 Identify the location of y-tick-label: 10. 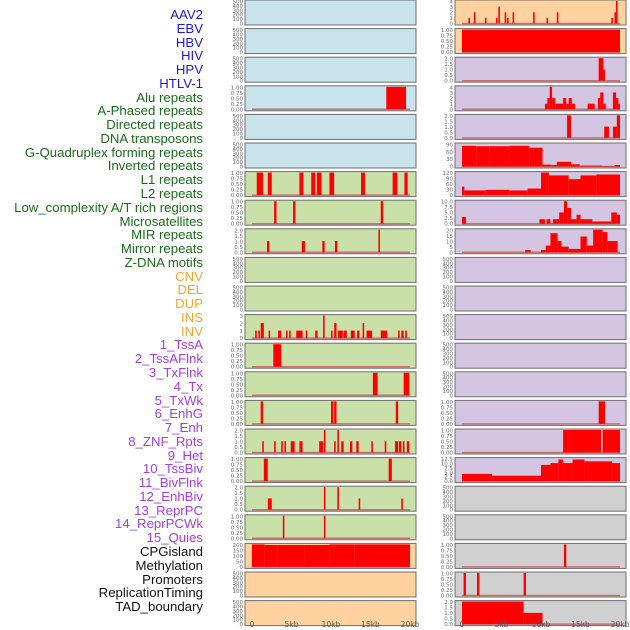
(449, 242).